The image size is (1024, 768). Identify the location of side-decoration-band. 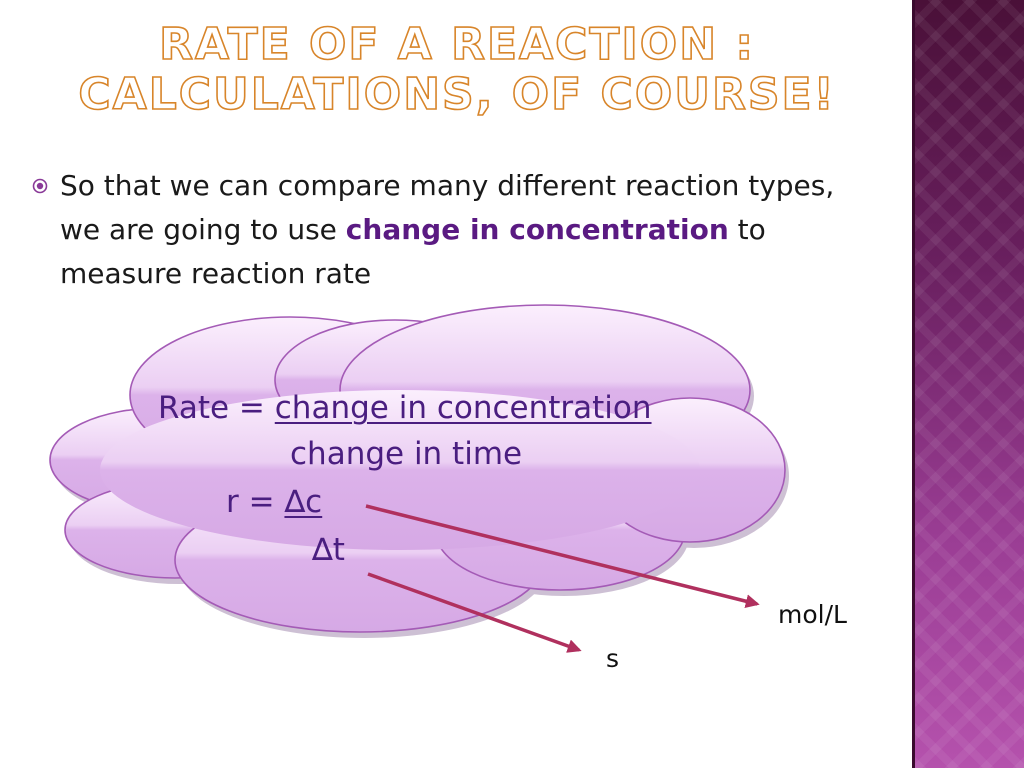
(968, 384).